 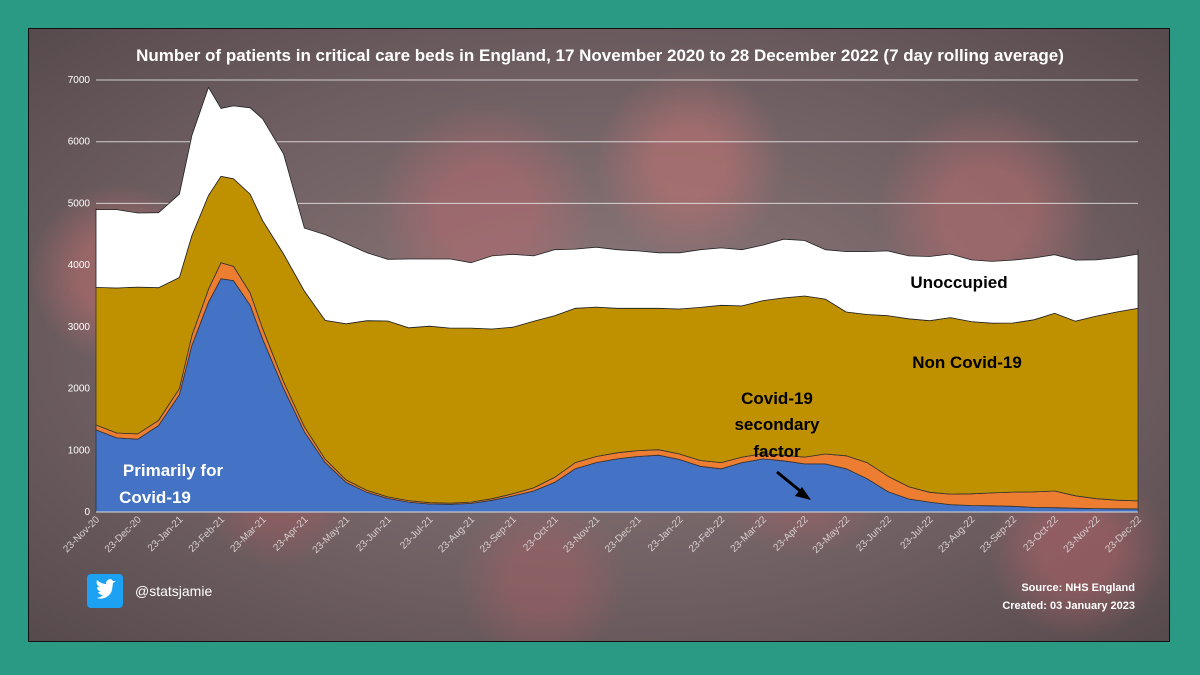 I want to click on twitter-handle: @statsjamie, so click(x=173, y=591).